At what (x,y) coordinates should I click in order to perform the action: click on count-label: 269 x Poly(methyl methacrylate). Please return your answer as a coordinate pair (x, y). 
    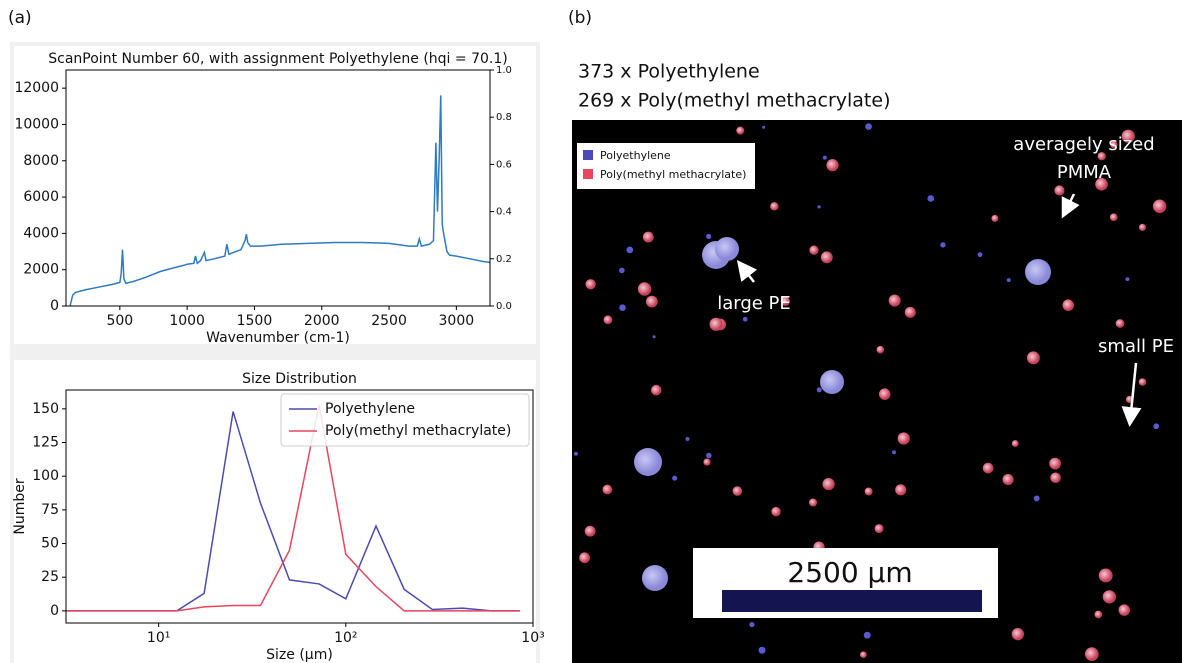
    Looking at the image, I should click on (734, 101).